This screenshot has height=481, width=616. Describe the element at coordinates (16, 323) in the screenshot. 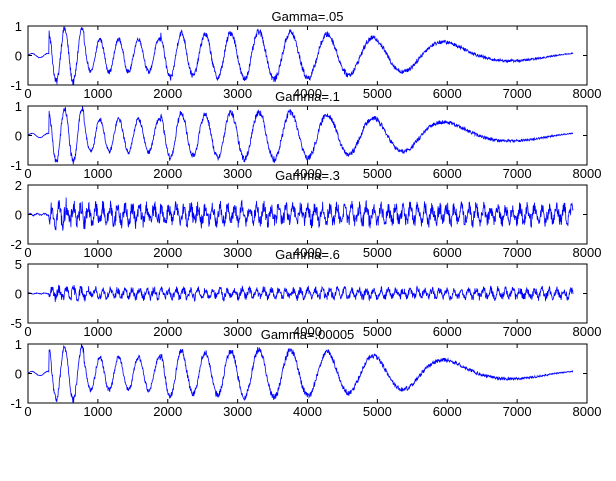

I see `y-tick-label: -5` at that location.